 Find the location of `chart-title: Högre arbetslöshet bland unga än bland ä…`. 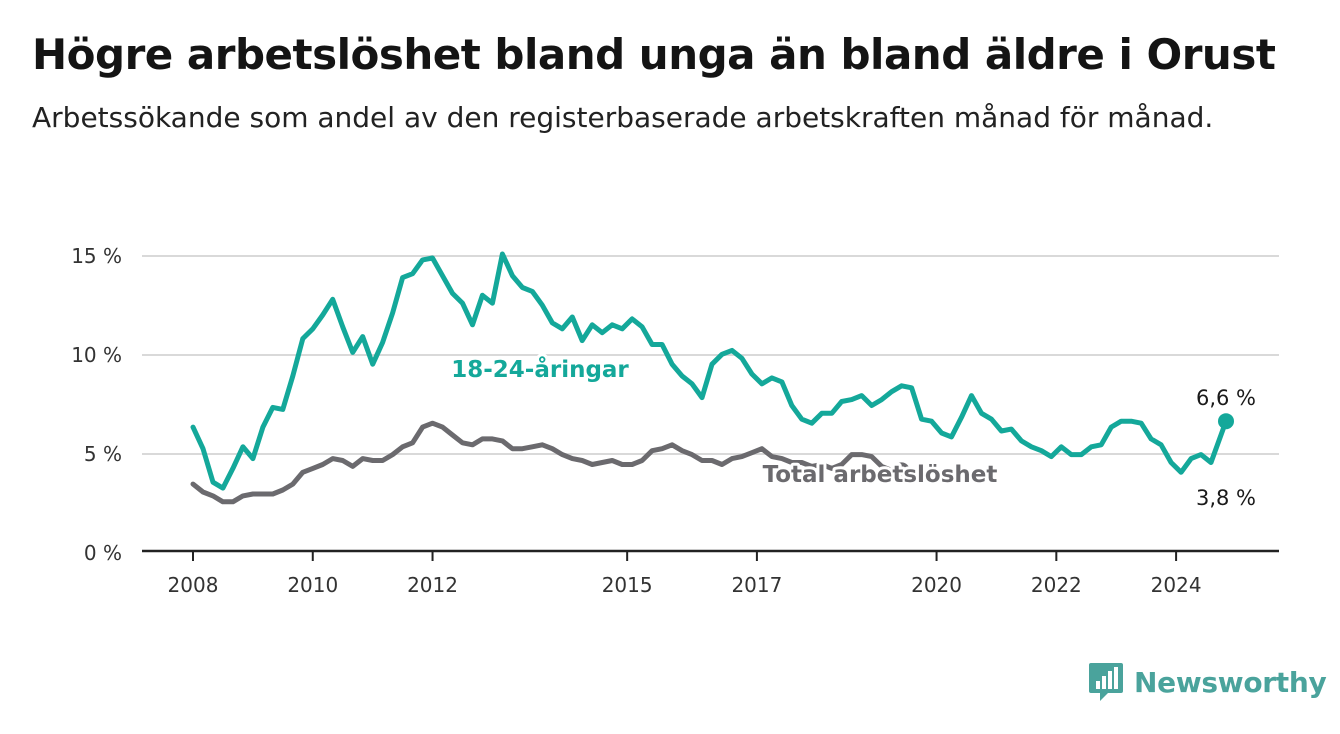

chart-title: Högre arbetslöshet bland unga än bland ä… is located at coordinates (654, 54).